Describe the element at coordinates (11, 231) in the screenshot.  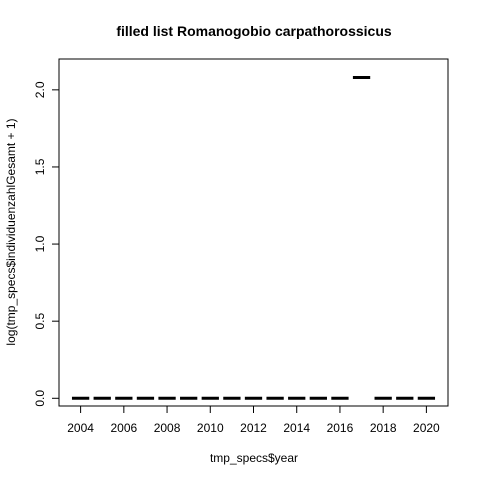
I see `y-axis-label: log(tmp_specs$individuenzahlGesamt + 1)` at that location.